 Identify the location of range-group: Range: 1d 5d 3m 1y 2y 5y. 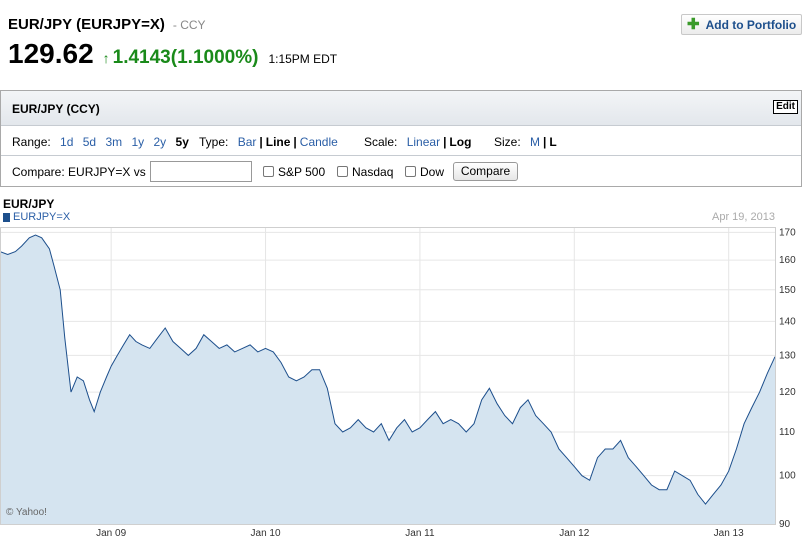
(100, 142).